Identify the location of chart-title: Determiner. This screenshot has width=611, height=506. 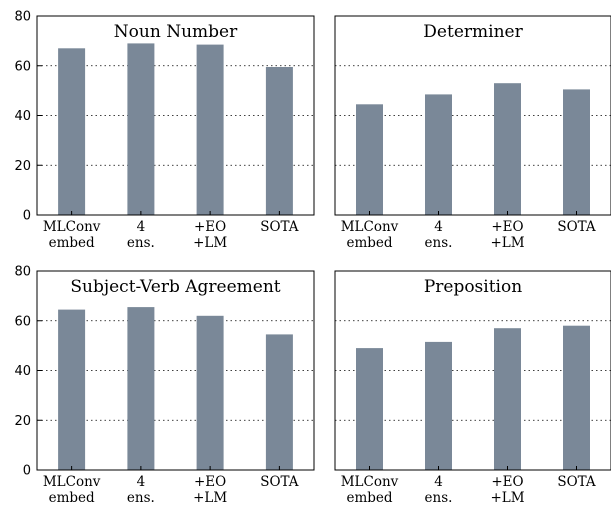
(473, 32).